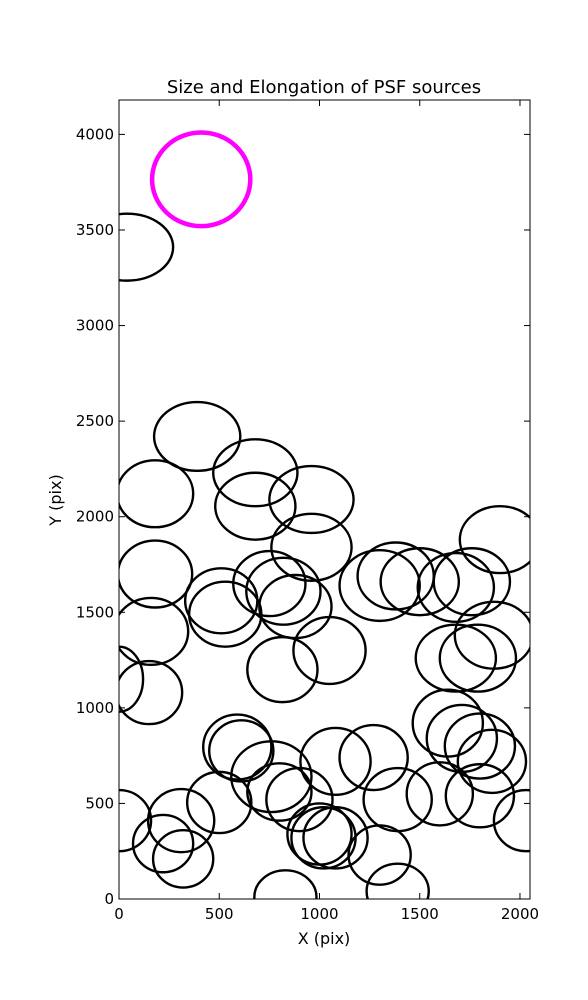 Image resolution: width=588 pixels, height=1000 pixels. Describe the element at coordinates (201, 179) in the screenshot. I see `reference-psf-ellipse` at that location.